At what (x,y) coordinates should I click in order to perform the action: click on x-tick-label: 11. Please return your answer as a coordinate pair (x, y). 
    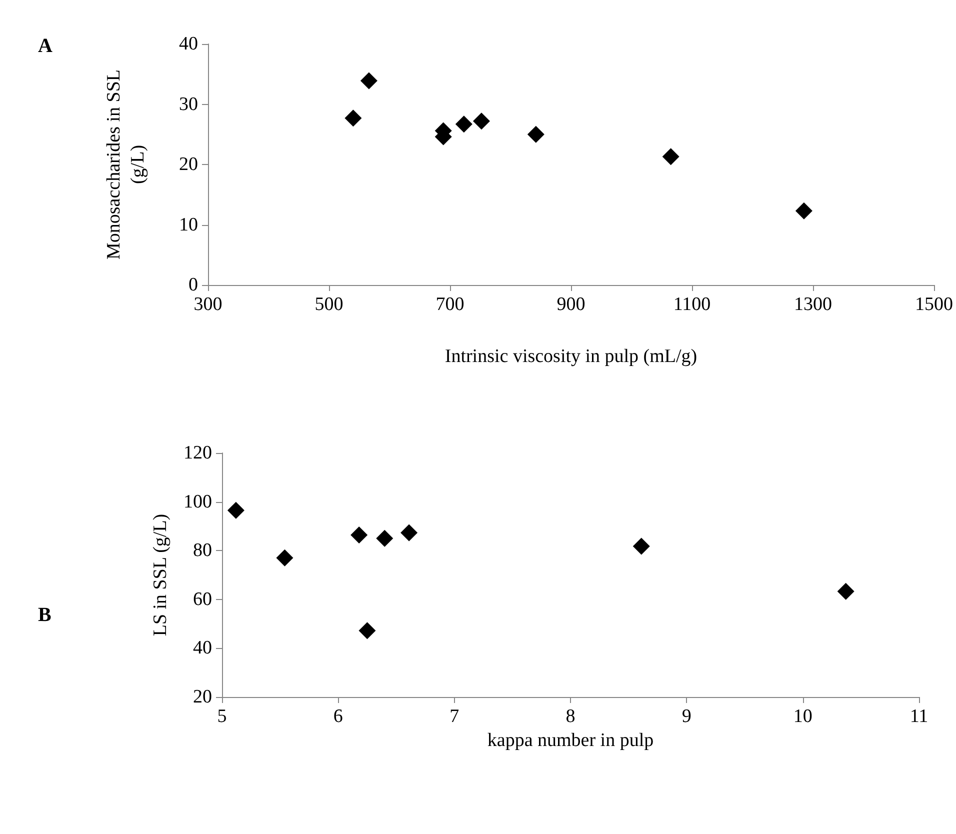
    Looking at the image, I should click on (919, 716).